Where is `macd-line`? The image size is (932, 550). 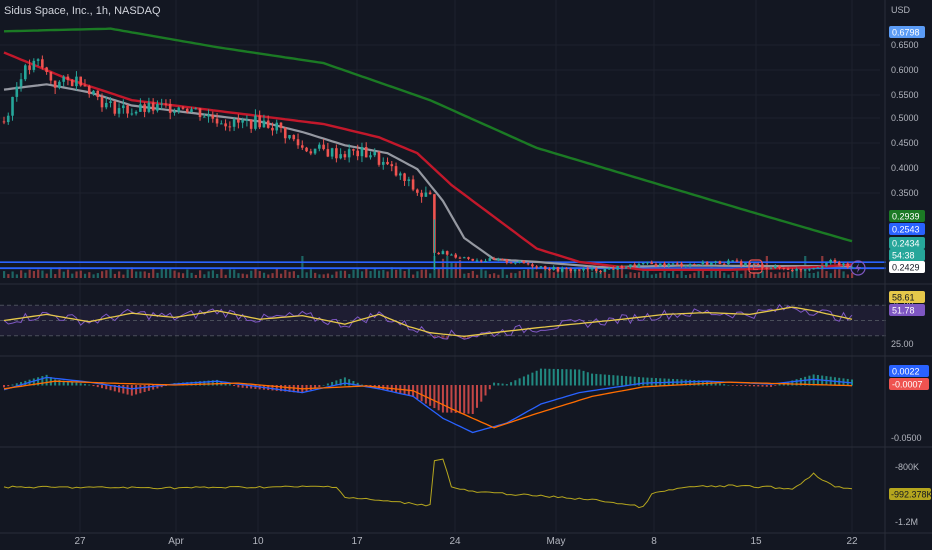
macd-line is located at coordinates (428, 405).